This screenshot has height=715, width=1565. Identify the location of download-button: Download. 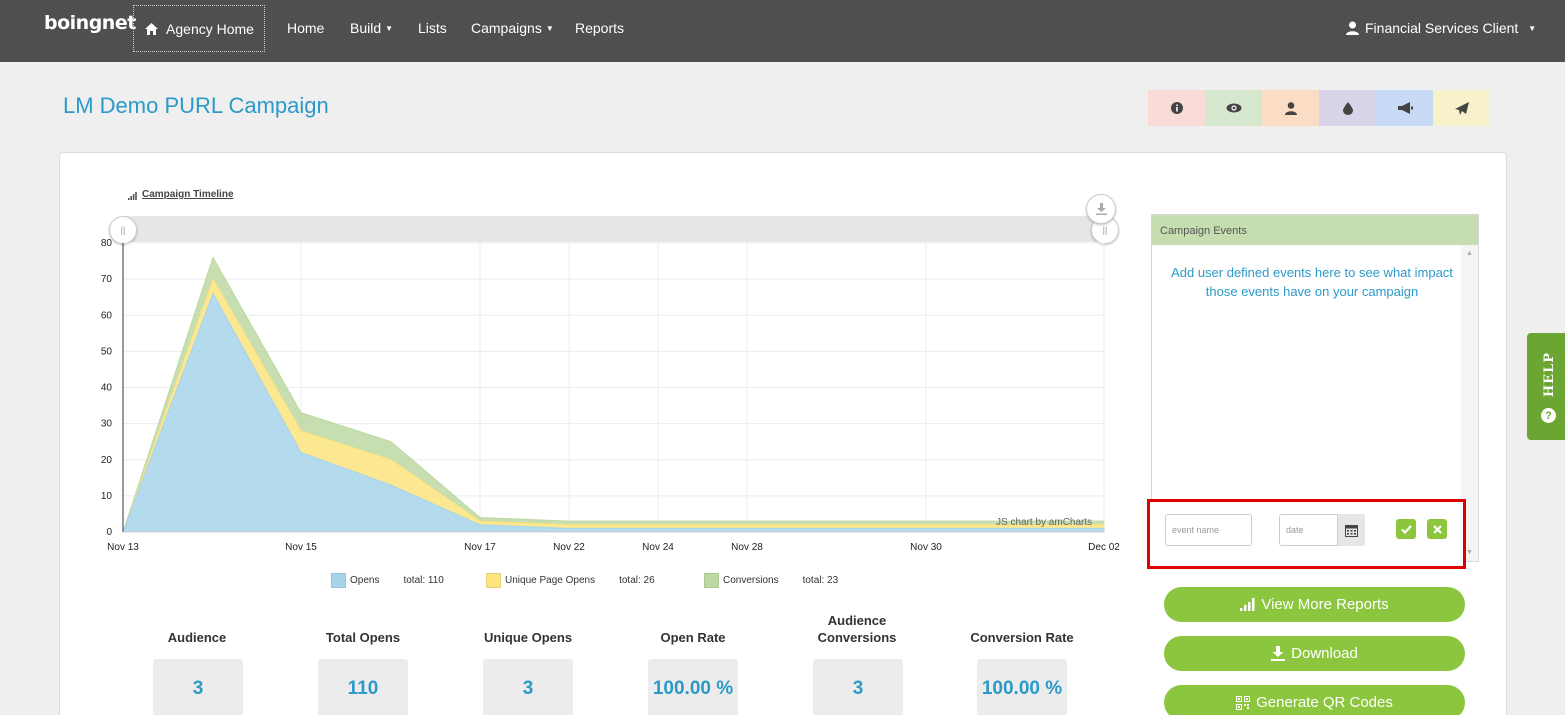
(1314, 653).